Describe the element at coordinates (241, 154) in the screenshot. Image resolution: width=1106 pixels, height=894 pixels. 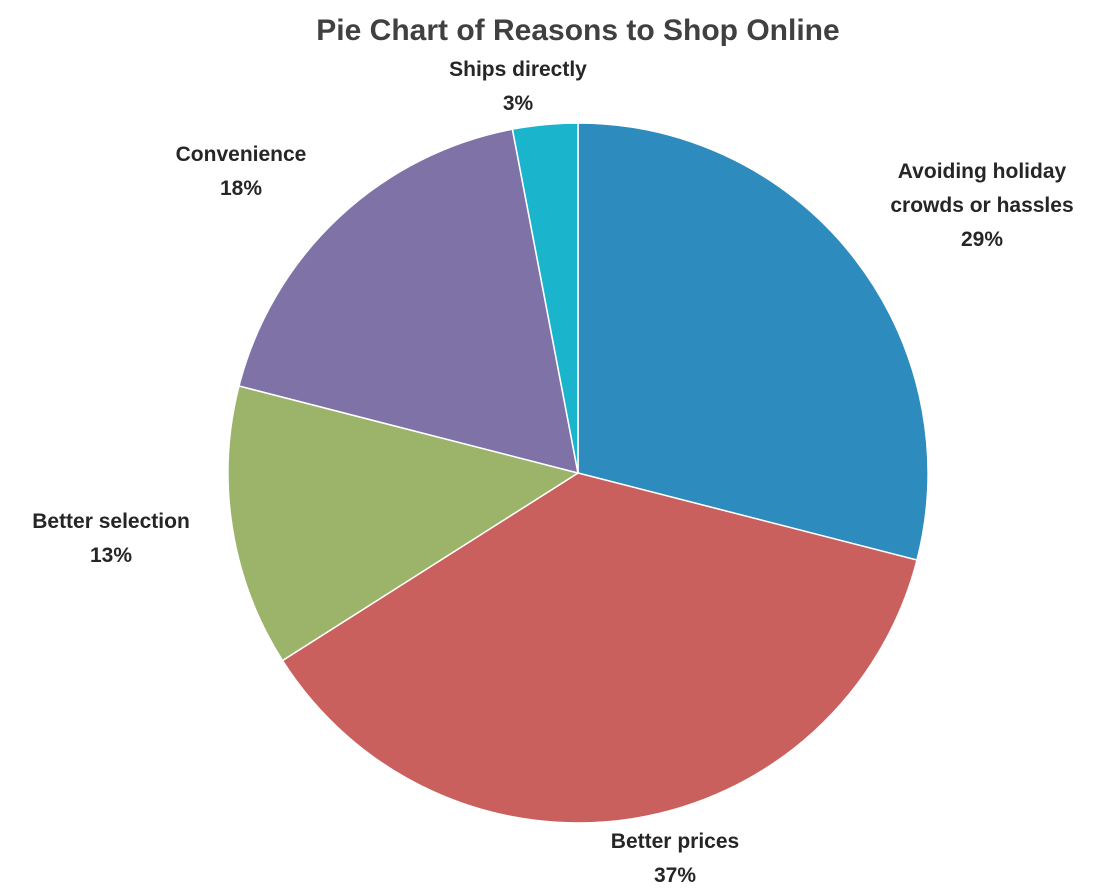
I see `slice-name: Convenience` at that location.